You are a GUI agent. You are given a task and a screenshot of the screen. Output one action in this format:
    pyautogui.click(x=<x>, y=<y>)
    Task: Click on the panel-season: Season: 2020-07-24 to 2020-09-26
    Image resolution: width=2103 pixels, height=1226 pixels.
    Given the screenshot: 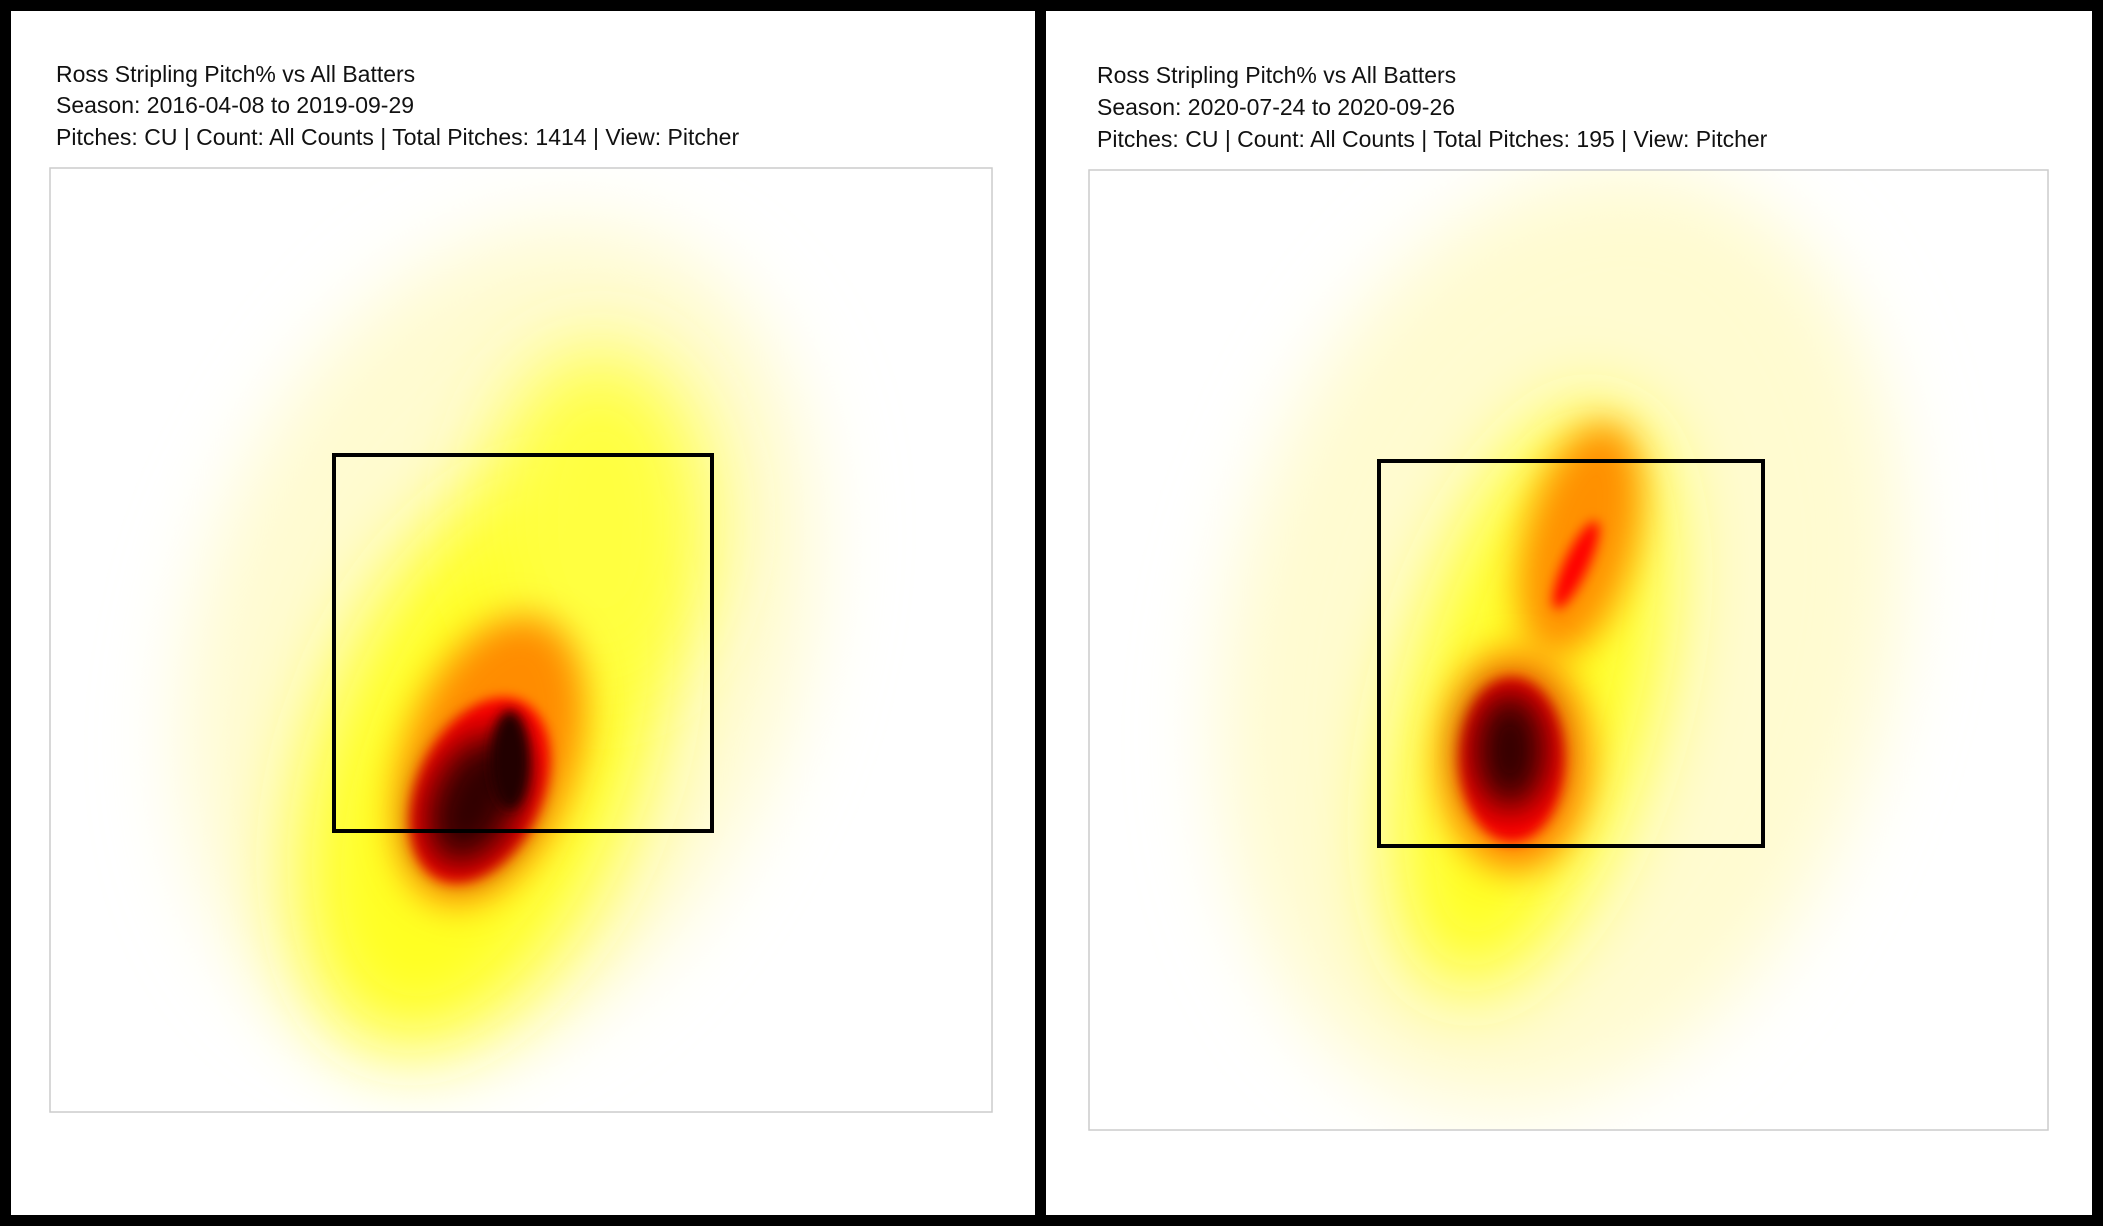 What is the action you would take?
    pyautogui.click(x=1276, y=107)
    